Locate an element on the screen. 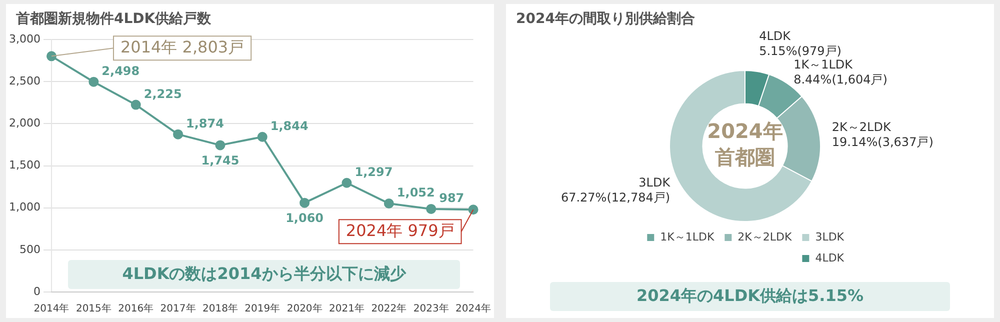 The height and width of the screenshot is (322, 1000). slice-label: 2K～2LDK is located at coordinates (862, 127).